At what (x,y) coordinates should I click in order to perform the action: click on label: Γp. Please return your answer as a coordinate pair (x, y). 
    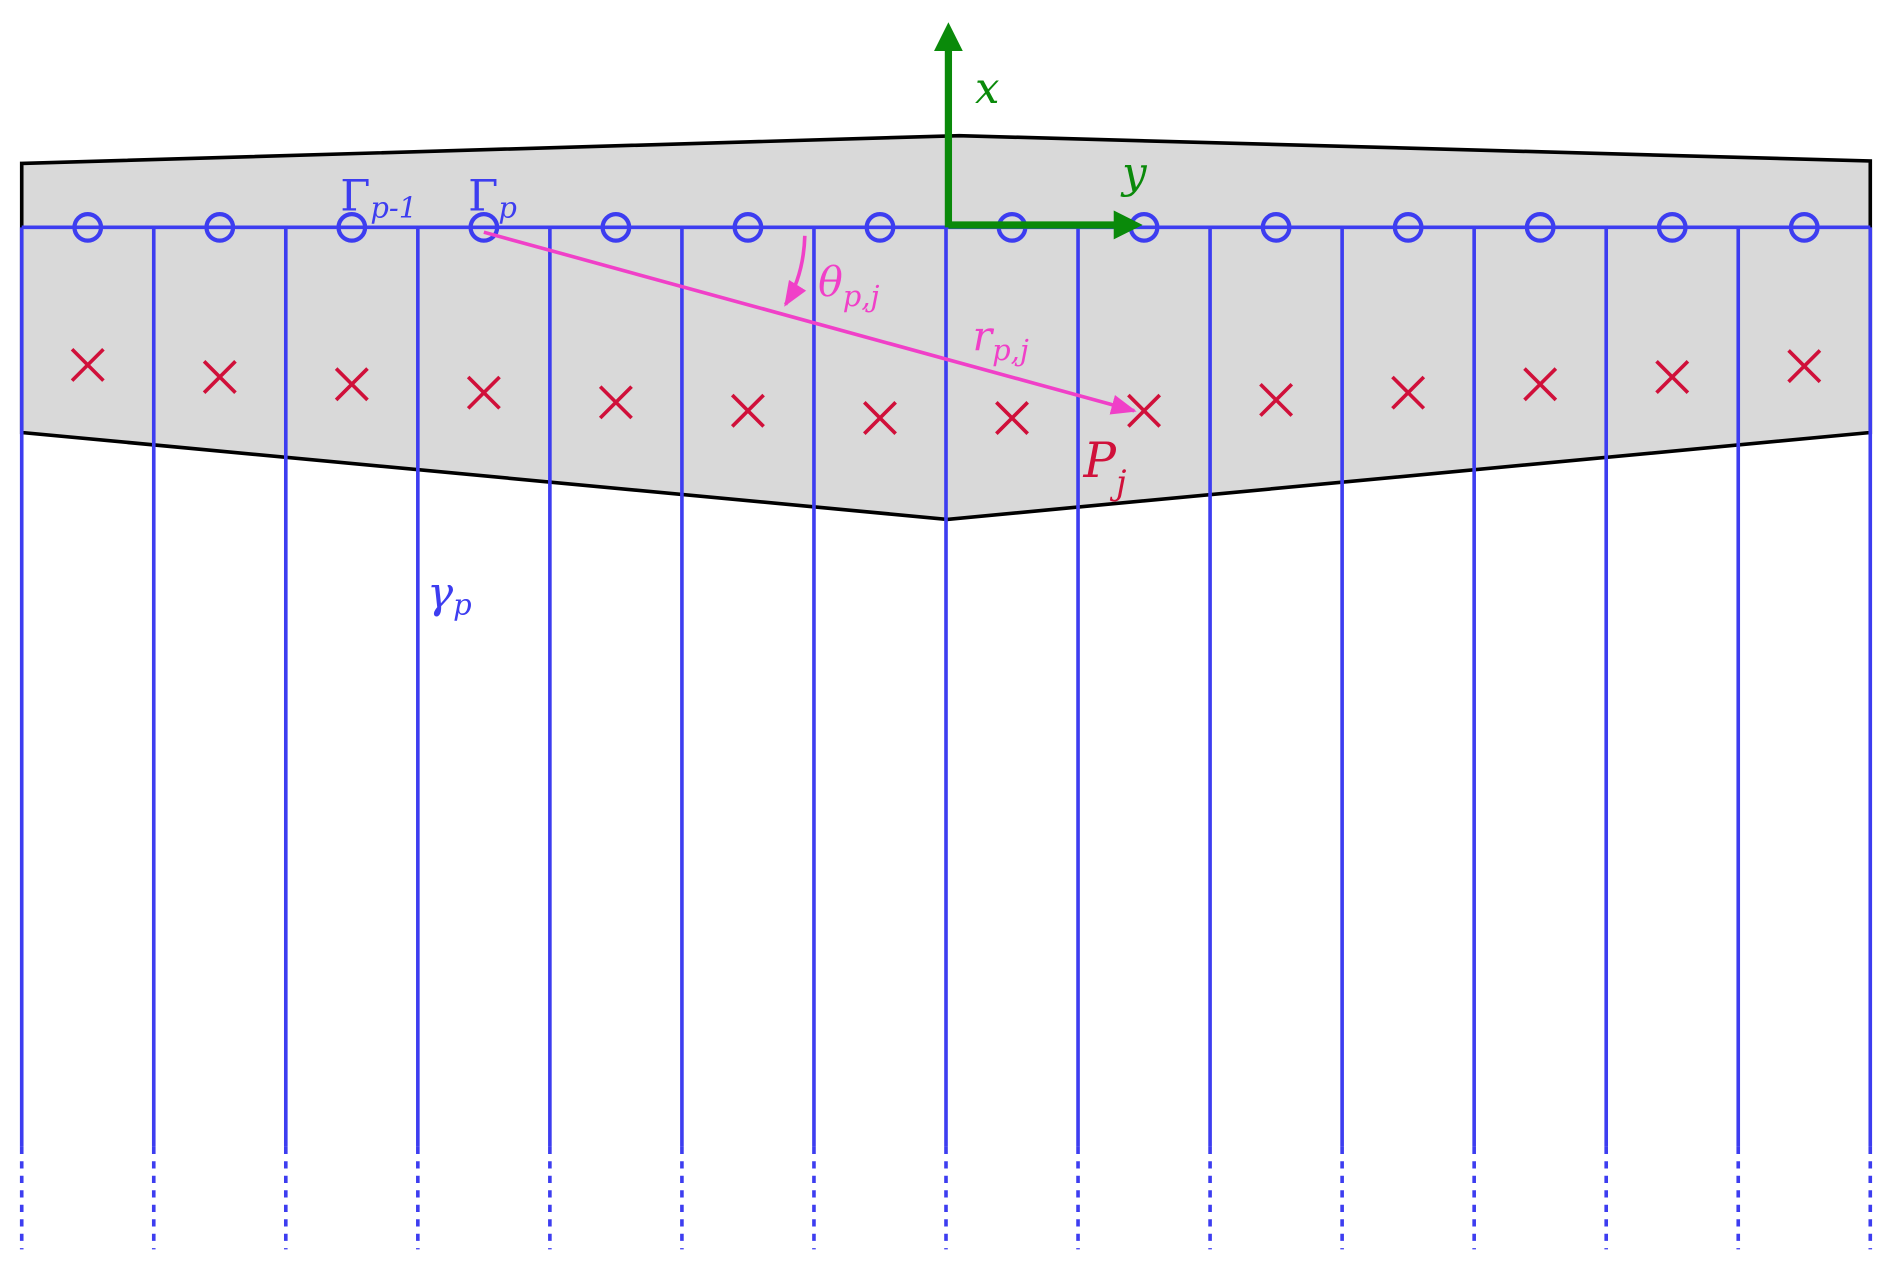
    Looking at the image, I should click on (492, 197).